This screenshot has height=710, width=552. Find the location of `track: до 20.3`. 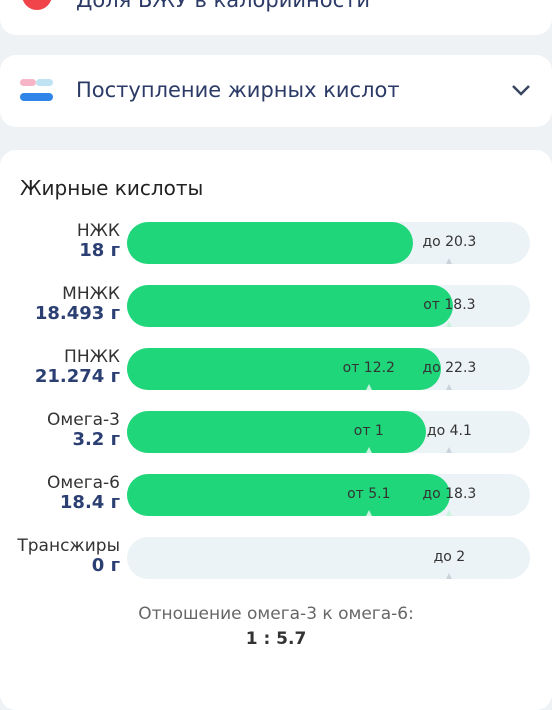

track: до 20.3 is located at coordinates (328, 243).